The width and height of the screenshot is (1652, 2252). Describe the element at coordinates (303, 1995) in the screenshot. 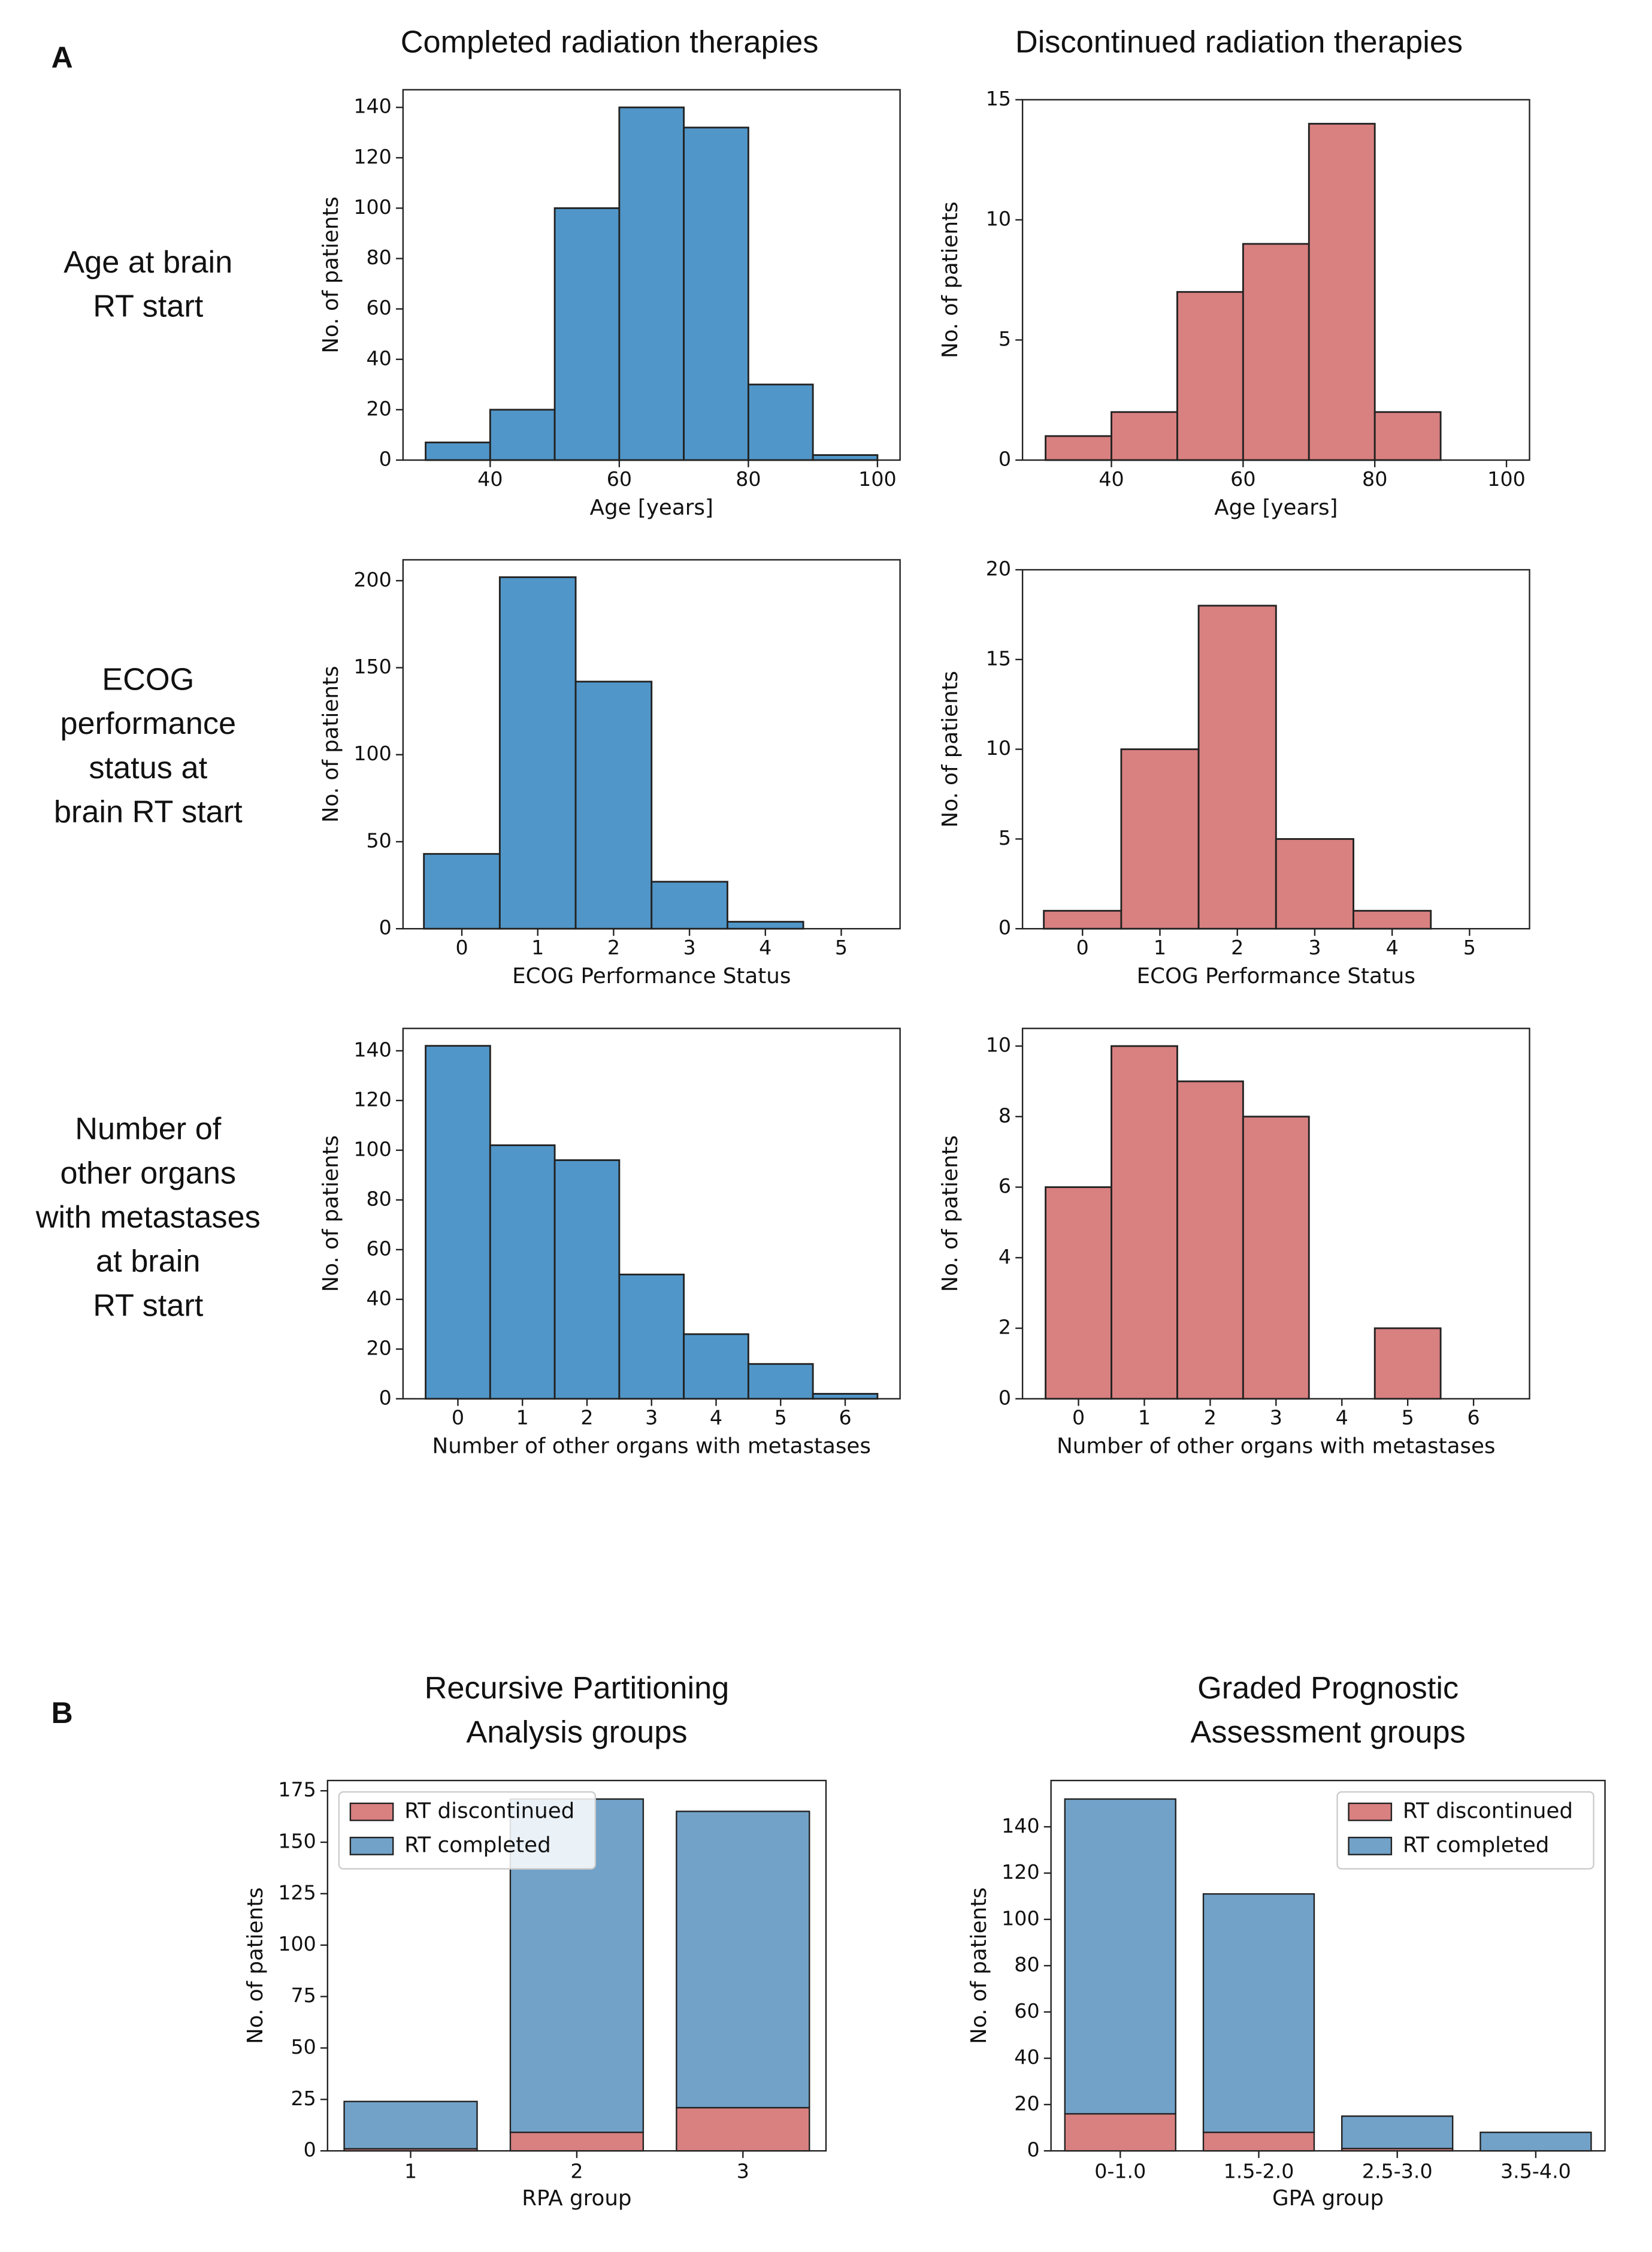

I see `y-tick-label: 75` at that location.